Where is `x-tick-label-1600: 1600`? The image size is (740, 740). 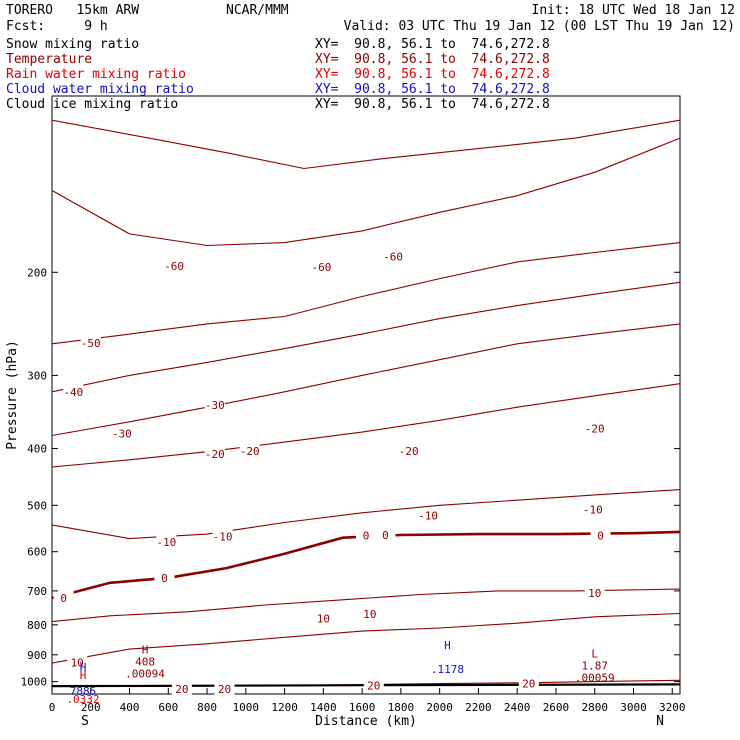
x-tick-label-1600: 1600 is located at coordinates (362, 707).